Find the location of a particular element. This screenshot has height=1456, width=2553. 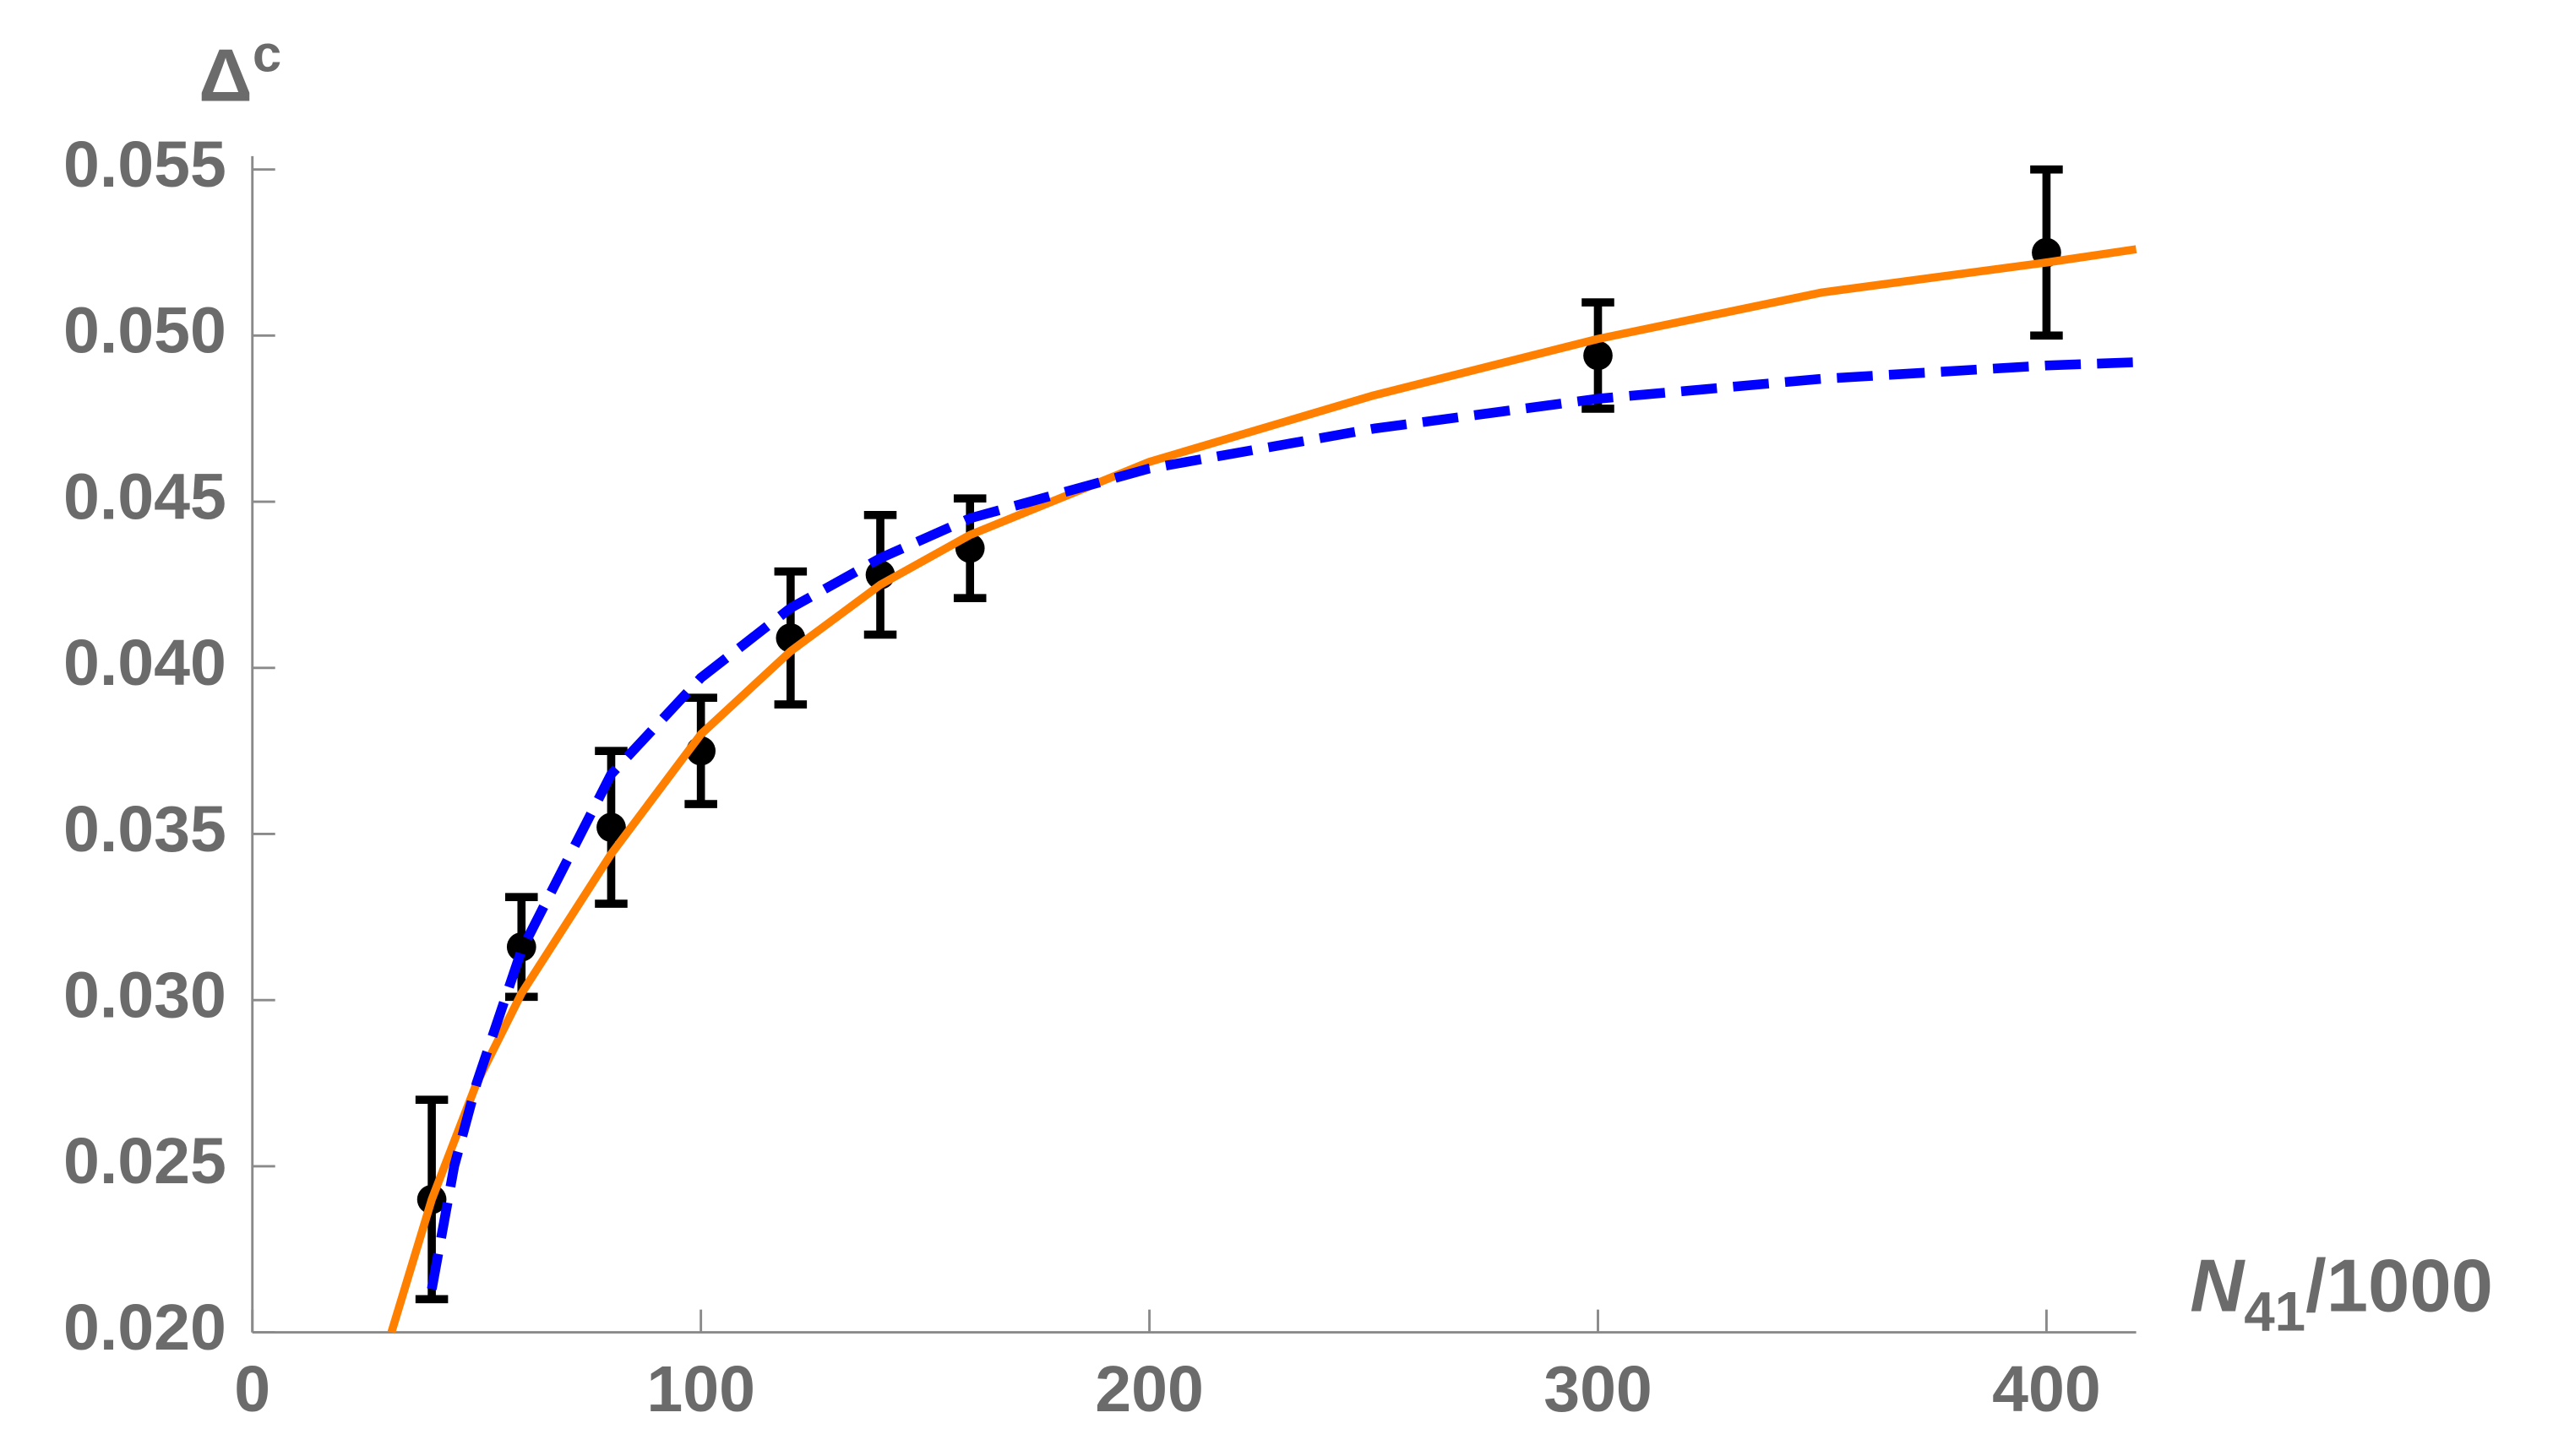

y-tick-label: 0.025 is located at coordinates (144, 1161).